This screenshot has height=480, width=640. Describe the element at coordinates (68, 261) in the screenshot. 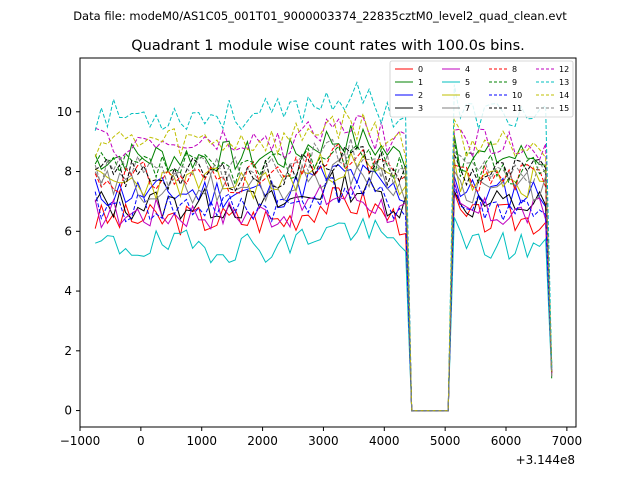

I see `y-axis: 0 2 4 6 8 10` at that location.